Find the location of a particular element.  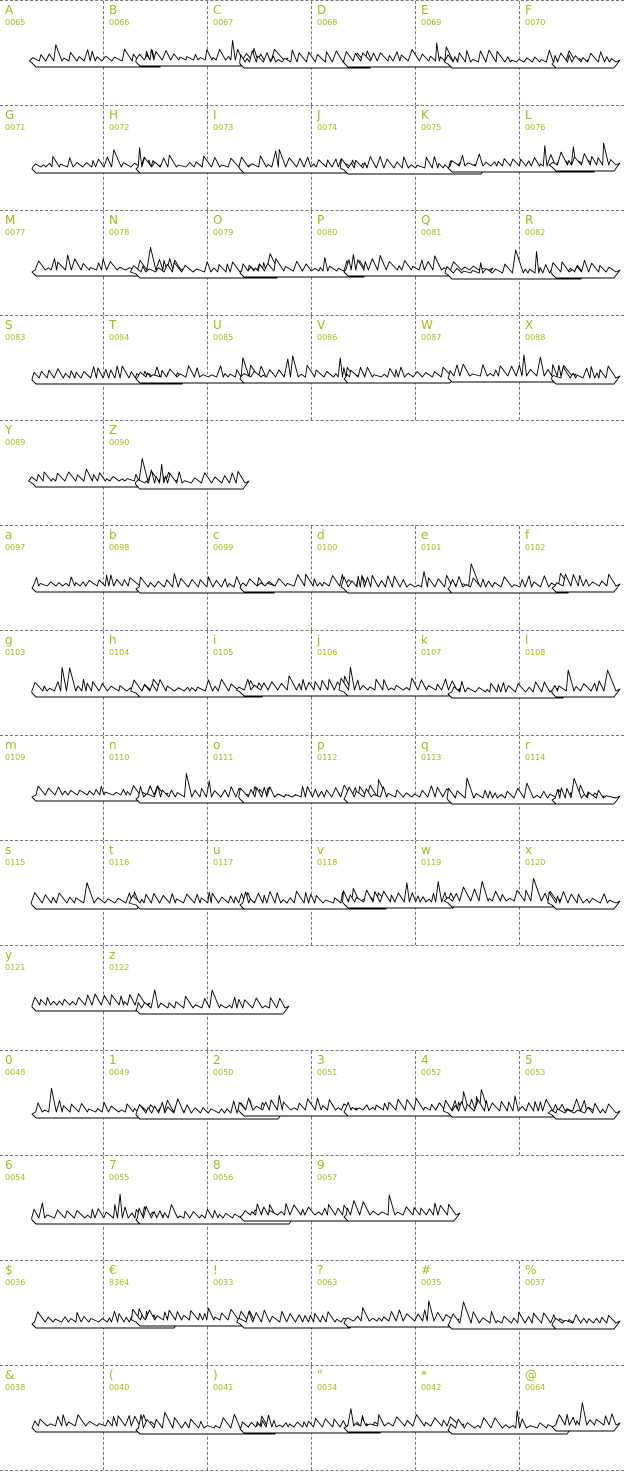

glyph-cell: % 0037 is located at coordinates (572, 1313).